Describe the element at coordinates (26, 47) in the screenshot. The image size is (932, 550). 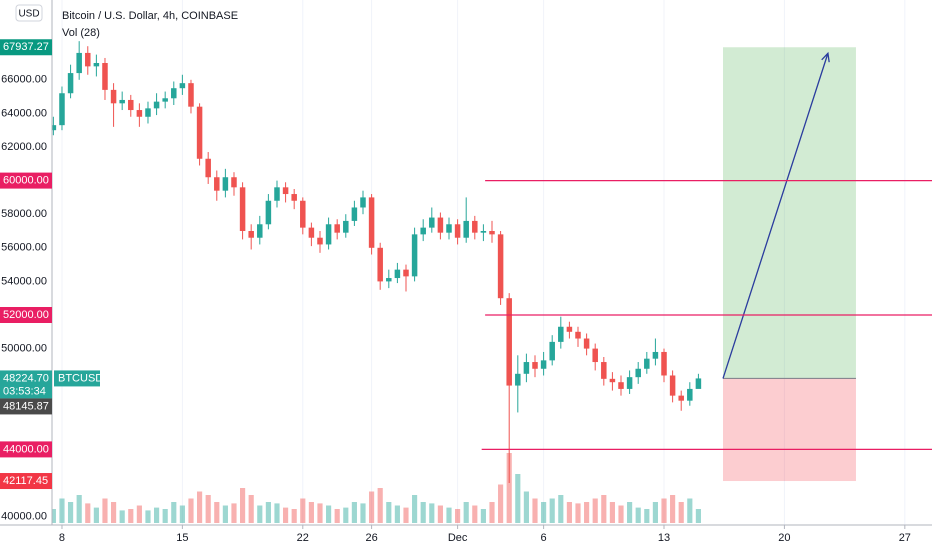
I see `target-label-bg` at that location.